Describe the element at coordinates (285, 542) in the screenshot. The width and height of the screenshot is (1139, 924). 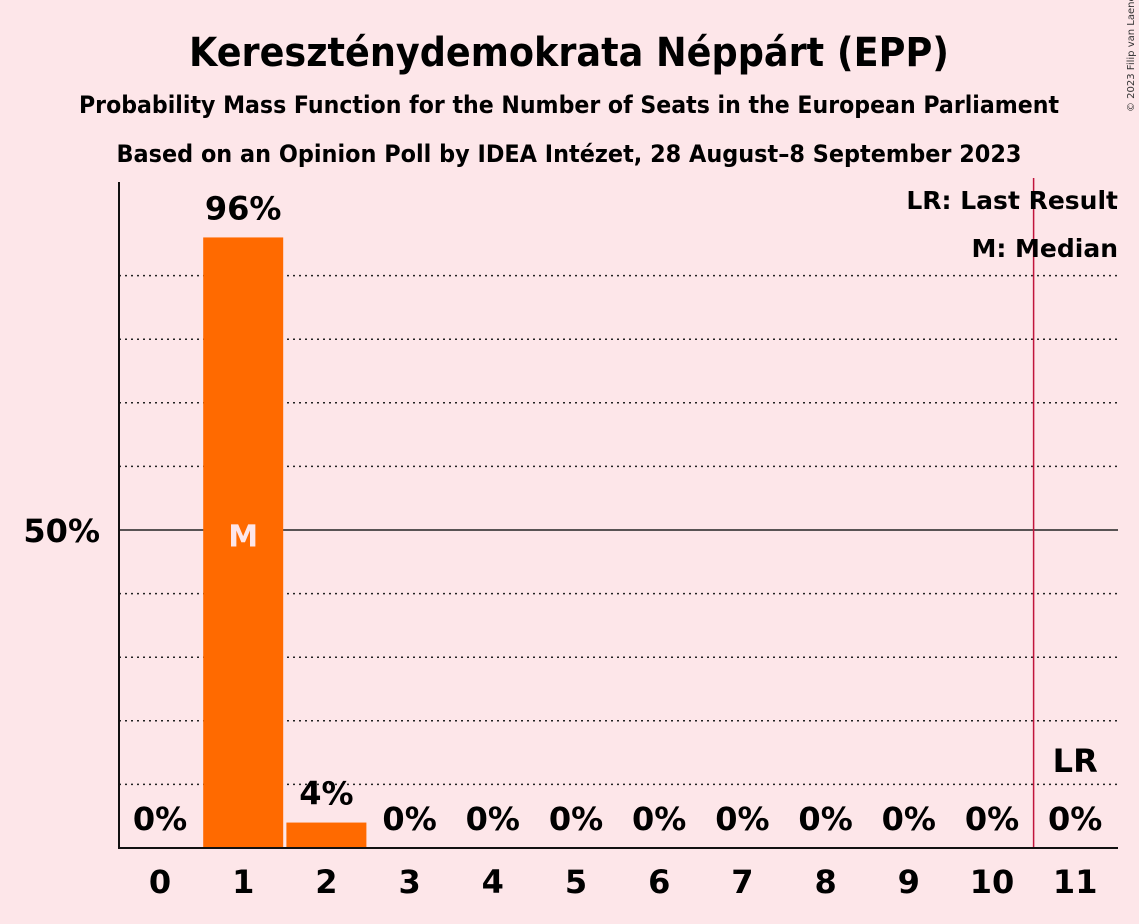
I see `bars` at that location.